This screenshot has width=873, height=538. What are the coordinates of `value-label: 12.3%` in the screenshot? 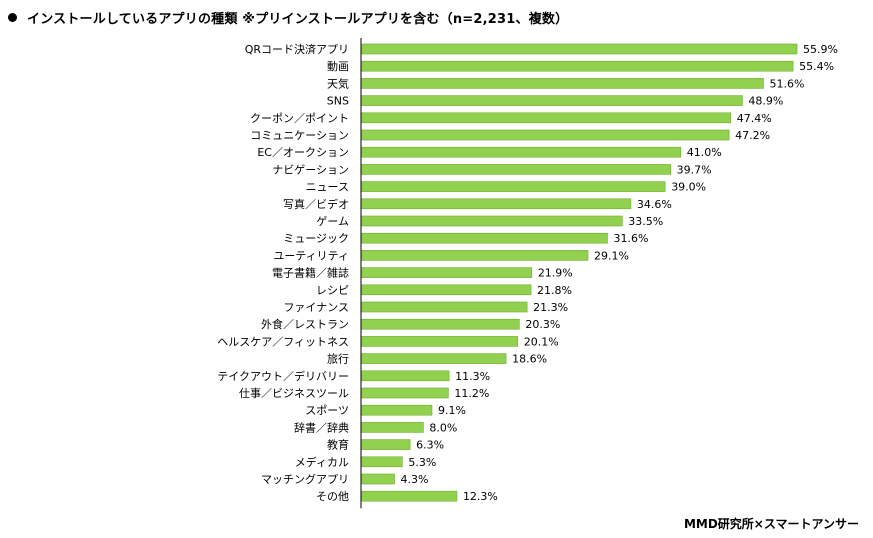 It's located at (480, 496).